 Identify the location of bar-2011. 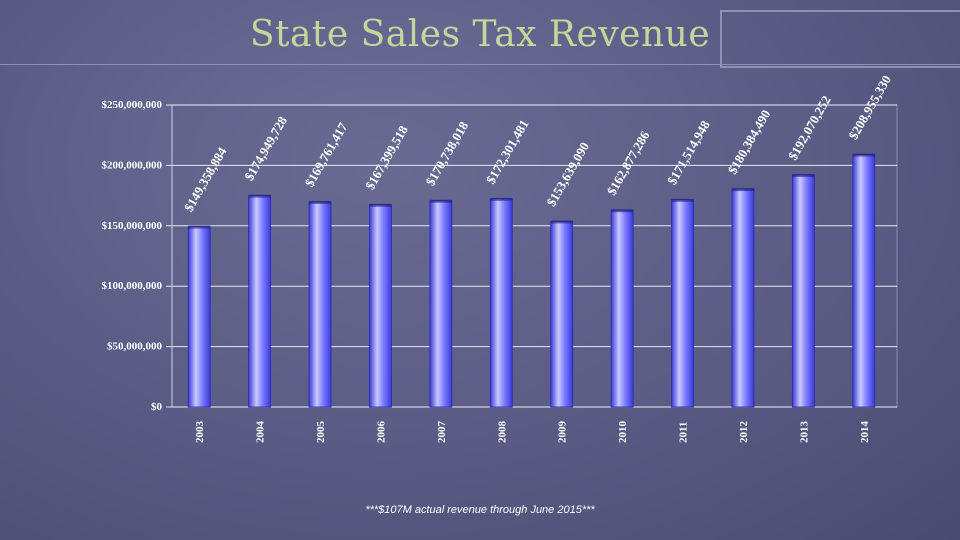
(682, 303).